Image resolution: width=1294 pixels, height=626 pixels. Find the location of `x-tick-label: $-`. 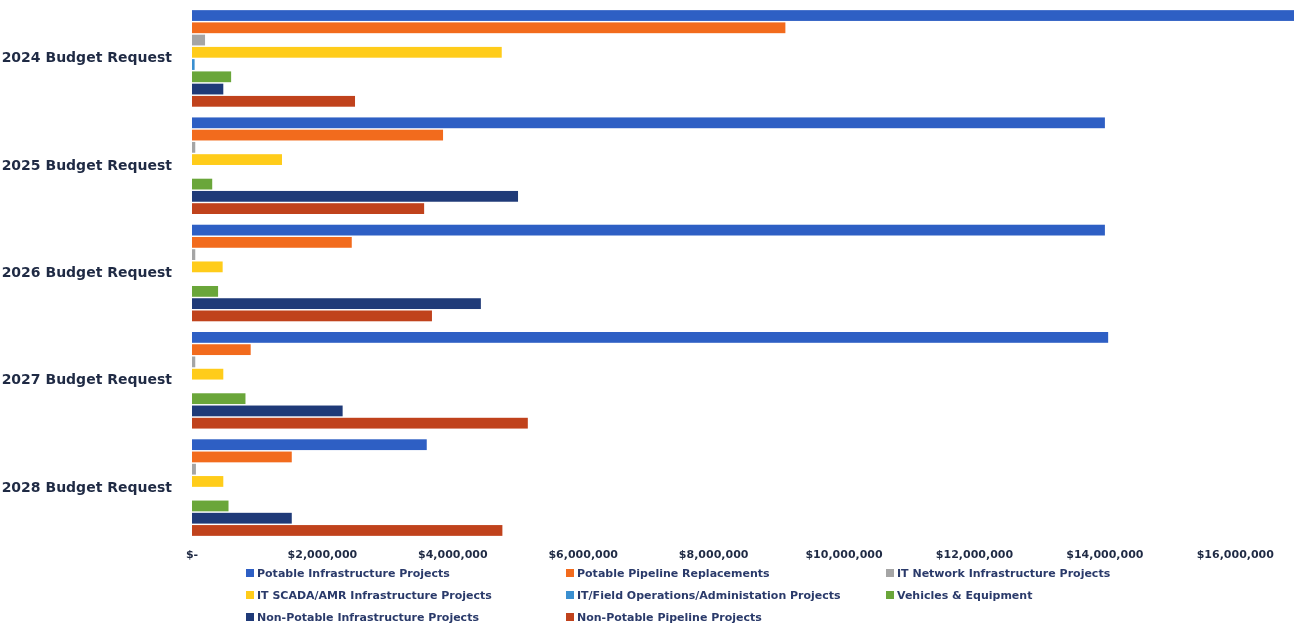

x-tick-label: $- is located at coordinates (192, 554).